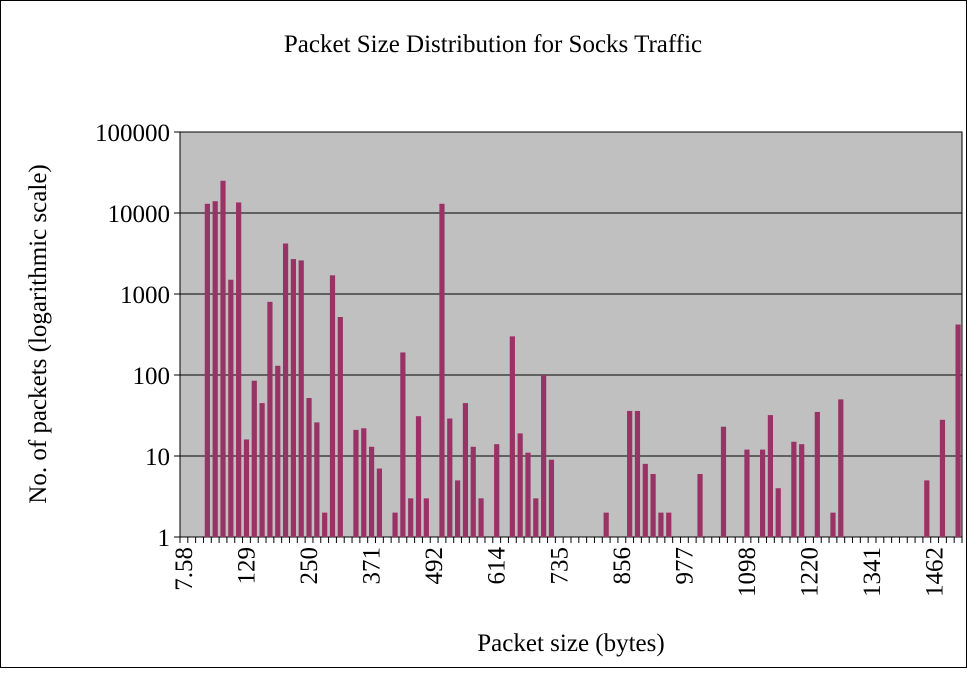  I want to click on x-tick-label: 856, so click(622, 566).